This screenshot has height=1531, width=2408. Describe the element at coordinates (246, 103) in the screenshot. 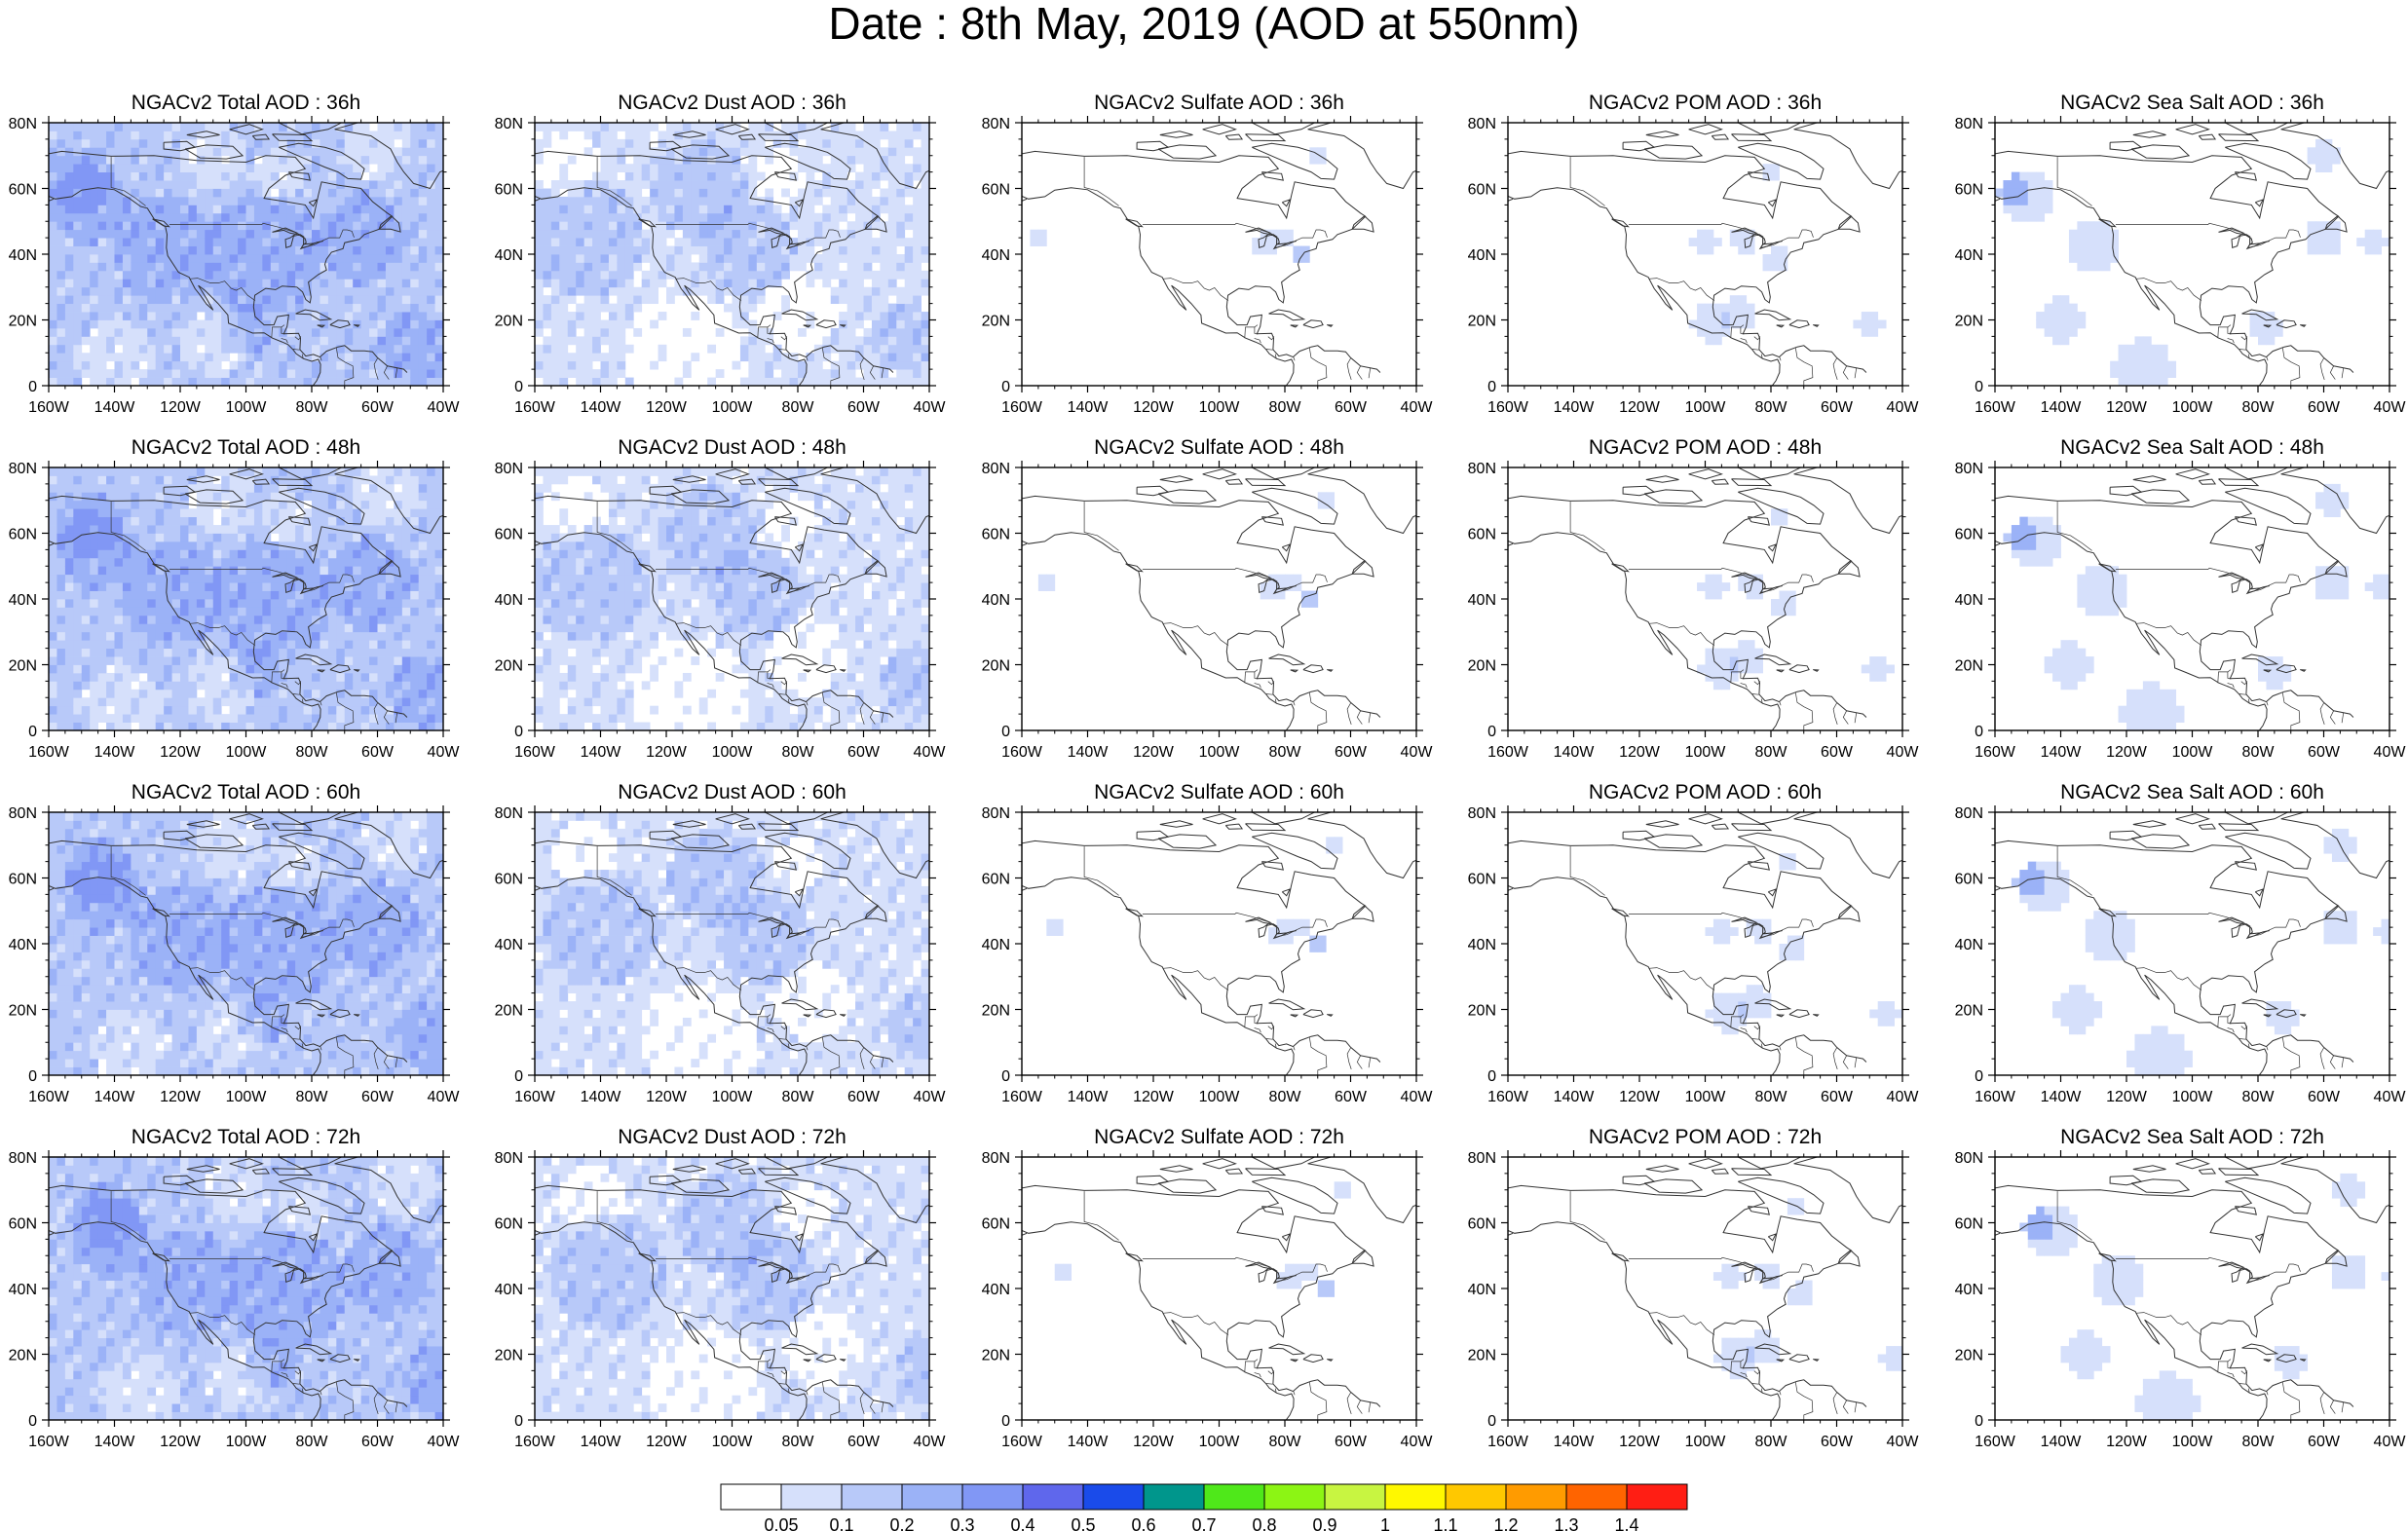

I see `panel-title: NGACv2 Total AOD : 36h` at that location.